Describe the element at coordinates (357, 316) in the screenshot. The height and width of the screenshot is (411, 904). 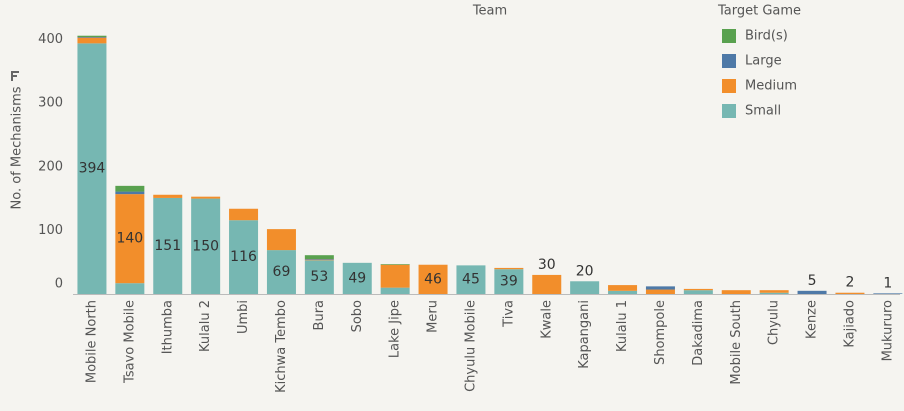
I see `x-tick-label: Sobo` at that location.